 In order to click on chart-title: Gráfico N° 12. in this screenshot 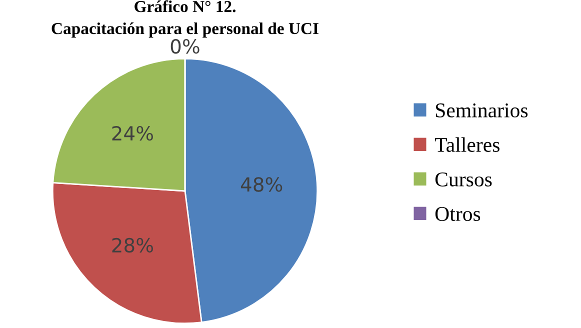, I will do `click(185, 6)`.